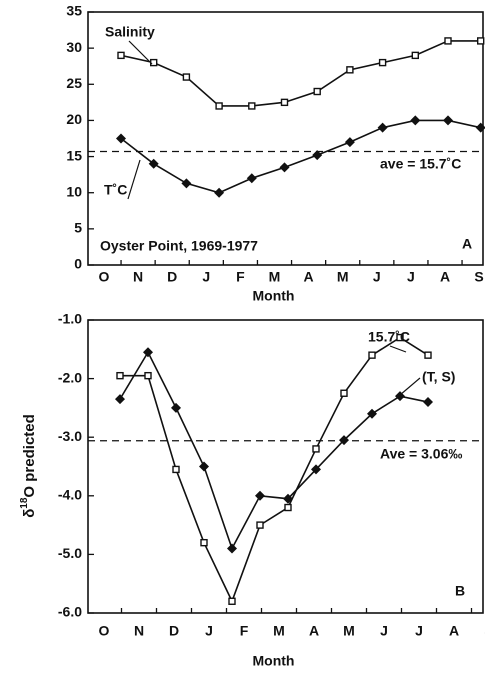 The width and height of the screenshot is (485, 675). I want to click on y-tick-label: 20, so click(74, 119).